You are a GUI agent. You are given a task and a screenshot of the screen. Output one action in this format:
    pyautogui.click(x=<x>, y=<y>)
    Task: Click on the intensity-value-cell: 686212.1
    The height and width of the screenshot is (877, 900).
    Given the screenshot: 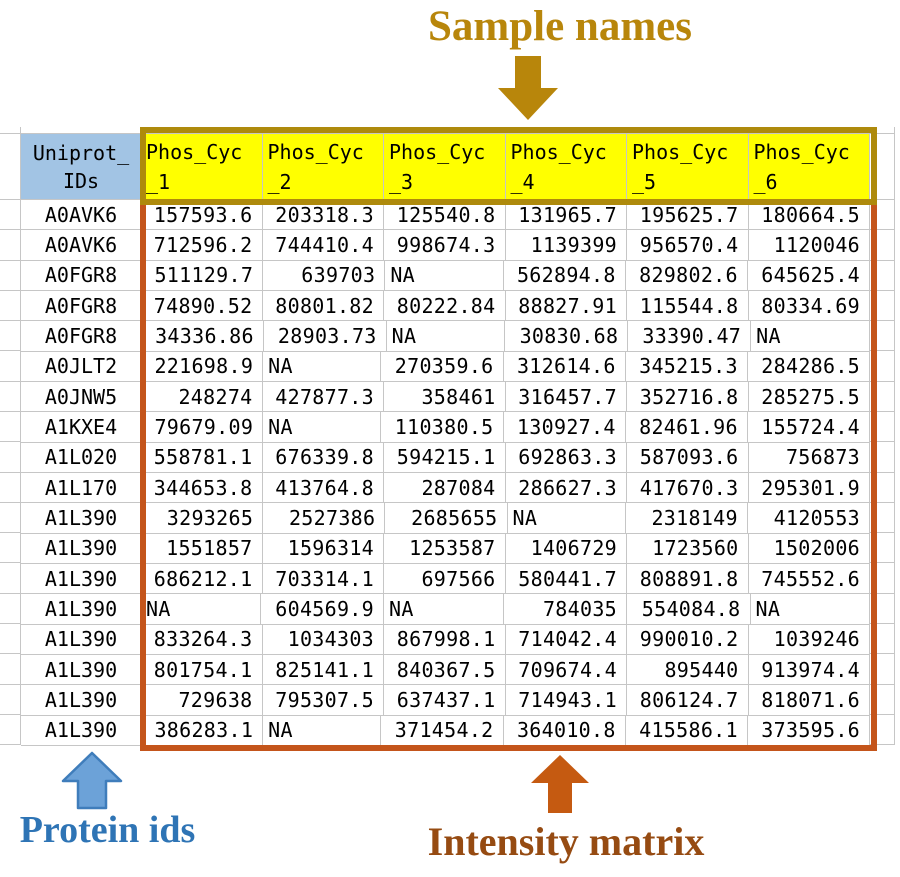 What is the action you would take?
    pyautogui.click(x=202, y=579)
    